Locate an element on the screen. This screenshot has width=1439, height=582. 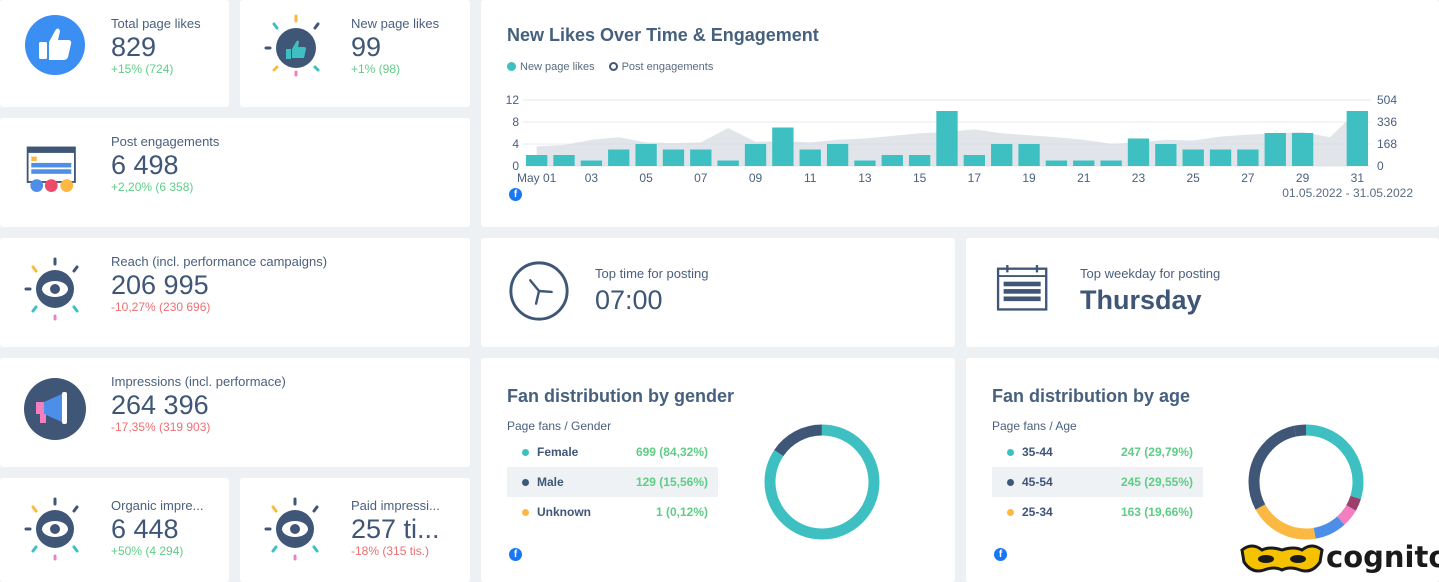
y-tick-left: 0 is located at coordinates (515, 166).